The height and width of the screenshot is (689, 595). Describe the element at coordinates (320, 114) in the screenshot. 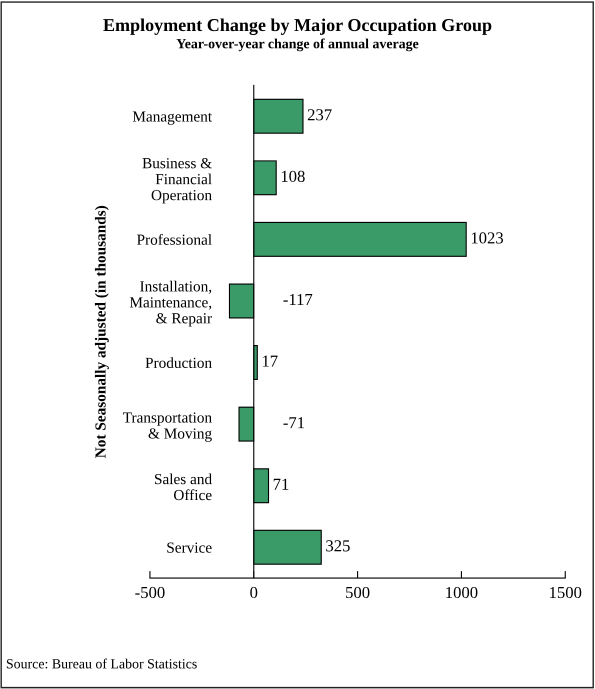

I see `data-label: 237` at that location.